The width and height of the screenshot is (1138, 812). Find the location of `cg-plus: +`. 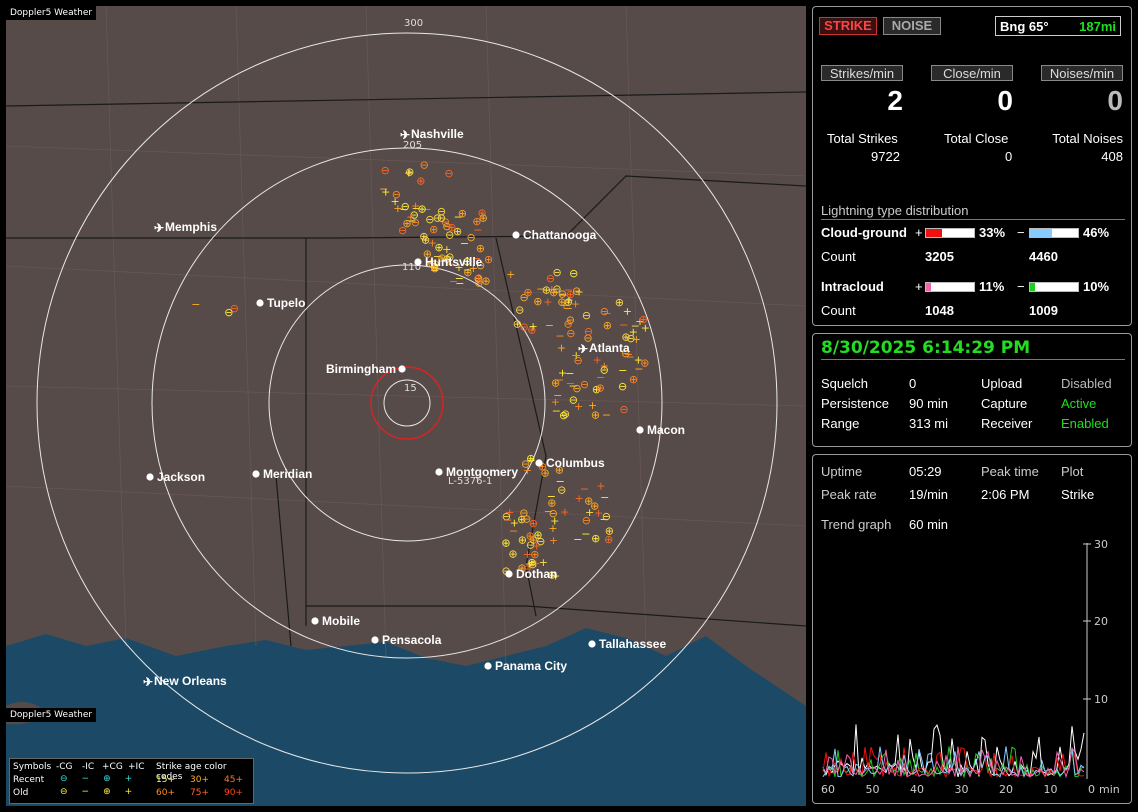

cg-plus: + is located at coordinates (919, 232).